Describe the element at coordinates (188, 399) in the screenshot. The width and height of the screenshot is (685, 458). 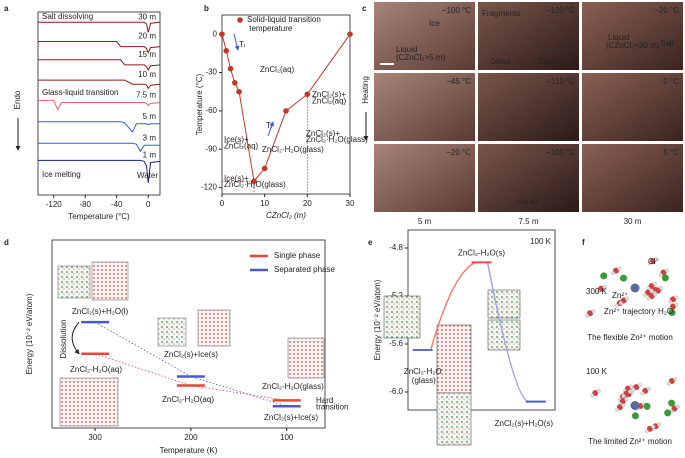
I see `annotation: ZnCl₂-H₂O(aq)` at that location.